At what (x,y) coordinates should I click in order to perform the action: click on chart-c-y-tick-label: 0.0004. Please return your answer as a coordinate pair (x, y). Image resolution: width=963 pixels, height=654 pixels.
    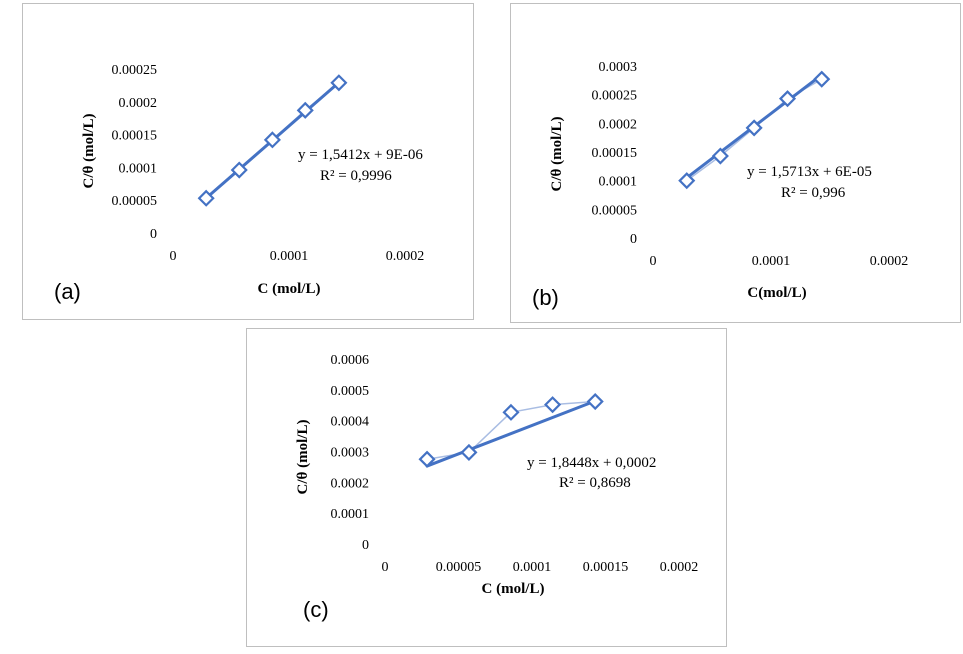
    Looking at the image, I should click on (350, 422).